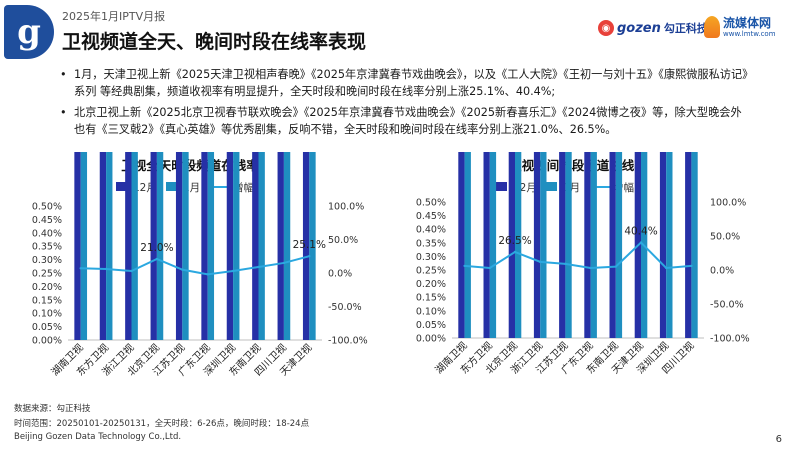 Image resolution: width=800 pixels, height=450 pixels. What do you see at coordinates (578, 165) in the screenshot?
I see `chart-title: 卫视晚间时段频道在线率` at bounding box center [578, 165].